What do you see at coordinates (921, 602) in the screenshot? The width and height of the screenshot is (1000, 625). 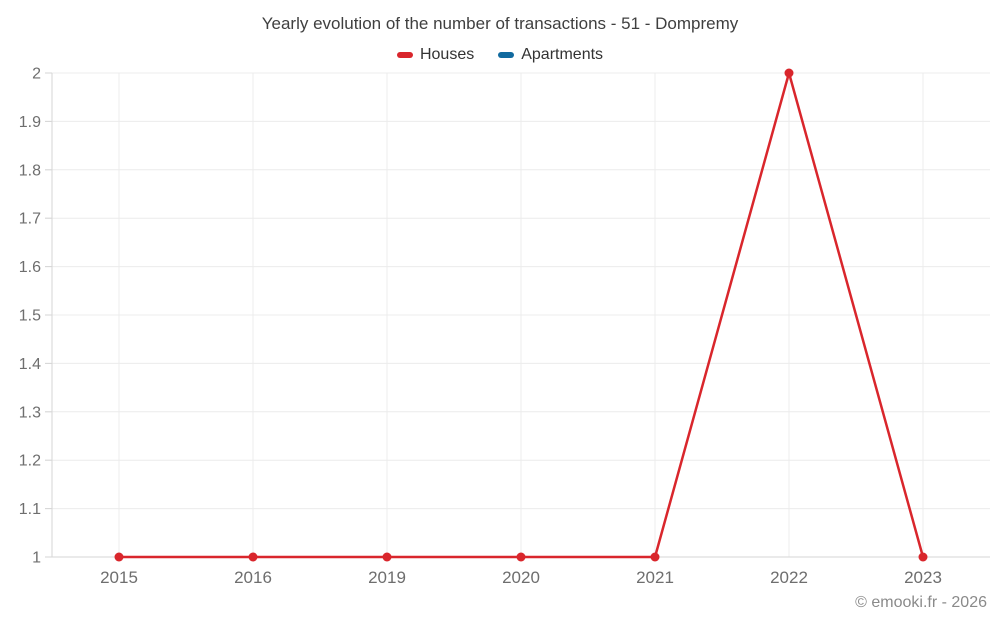 I see `watermark: © emooki.fr - 2026` at bounding box center [921, 602].